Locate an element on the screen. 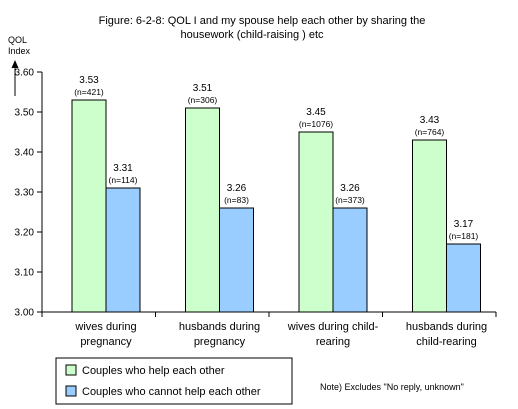  n-label: (n=83) is located at coordinates (236, 200).